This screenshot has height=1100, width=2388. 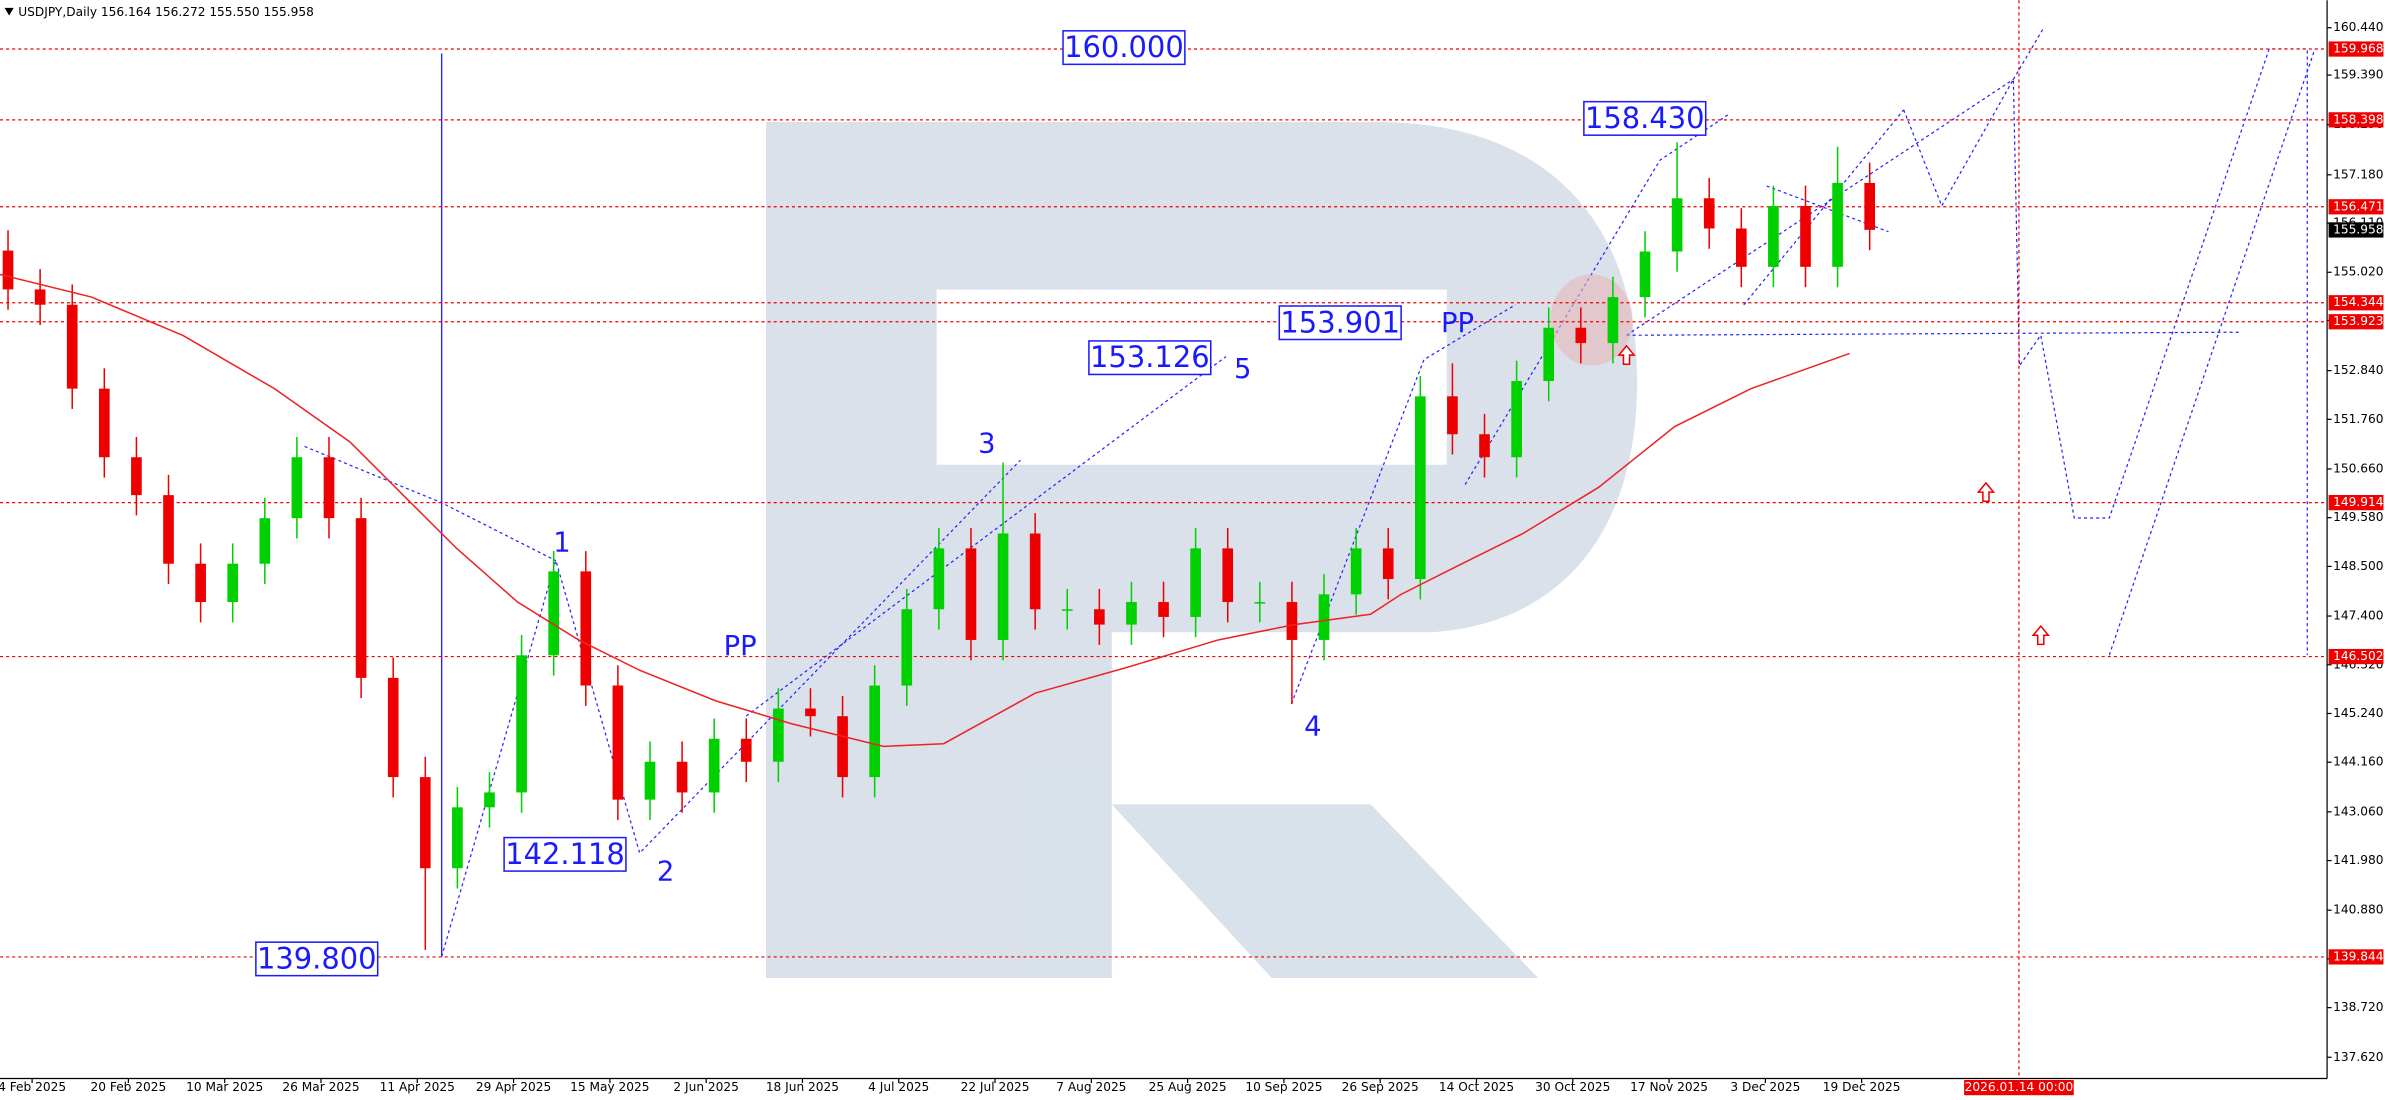 I want to click on price-label: 158.430, so click(x=1645, y=118).